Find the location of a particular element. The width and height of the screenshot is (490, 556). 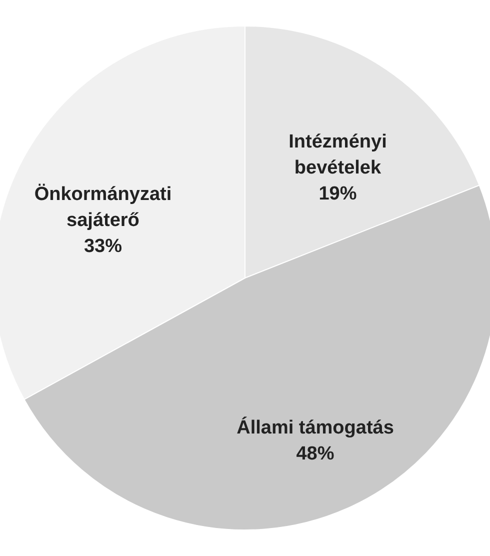

slice-label: Önkormányzati sajáterő is located at coordinates (103, 207).